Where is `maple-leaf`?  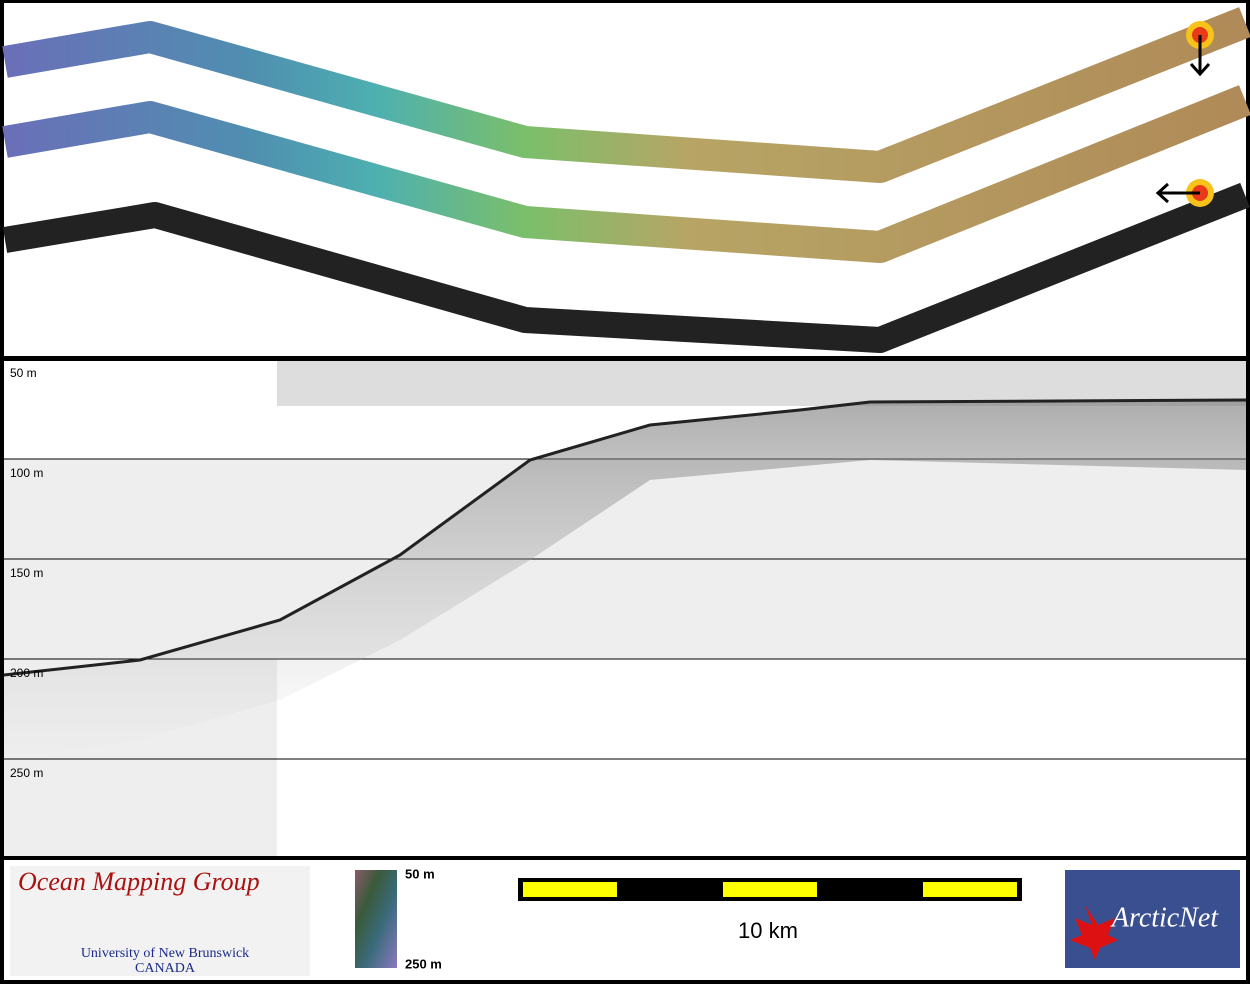 maple-leaf is located at coordinates (1094, 932).